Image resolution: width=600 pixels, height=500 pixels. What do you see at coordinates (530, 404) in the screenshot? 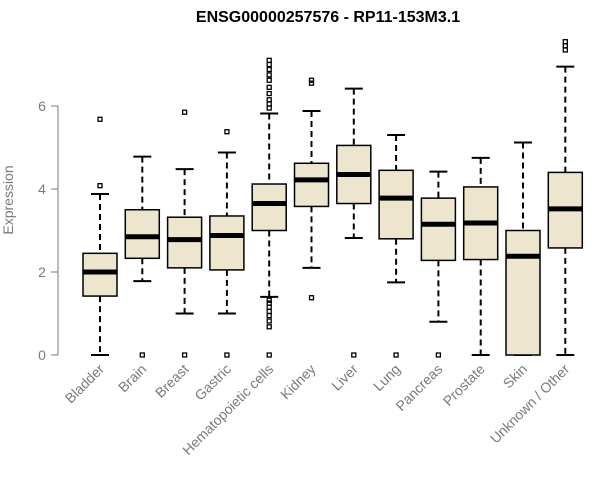
I see `x-tick-label: Unknown / Other` at bounding box center [530, 404].